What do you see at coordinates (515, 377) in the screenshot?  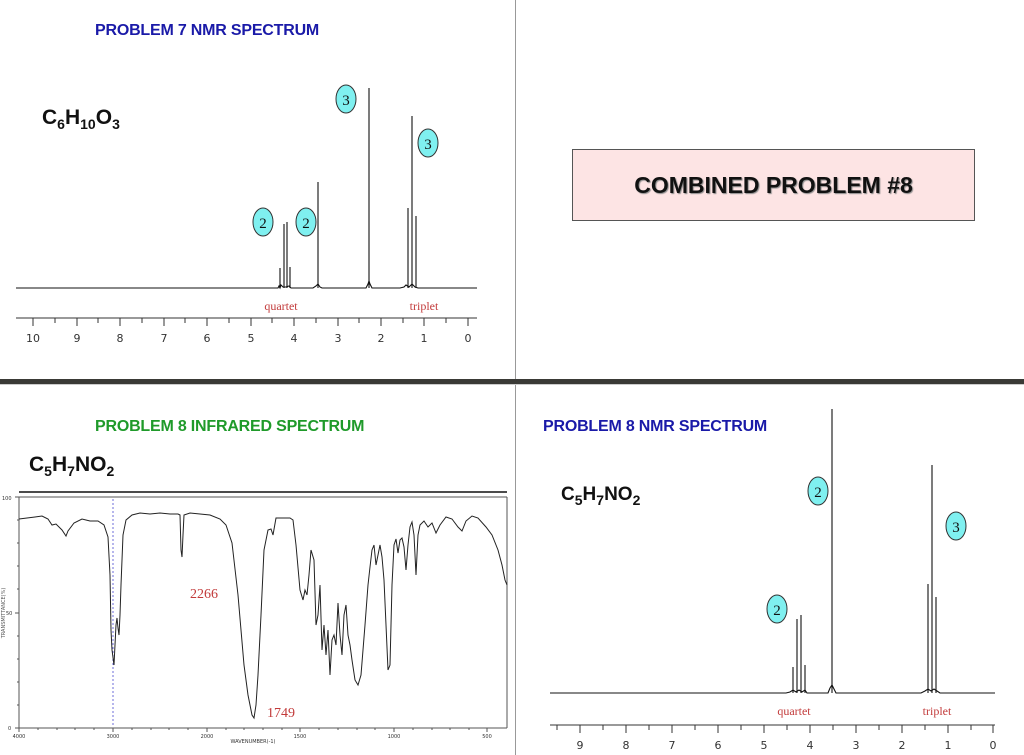 I see `vertical-divider` at bounding box center [515, 377].